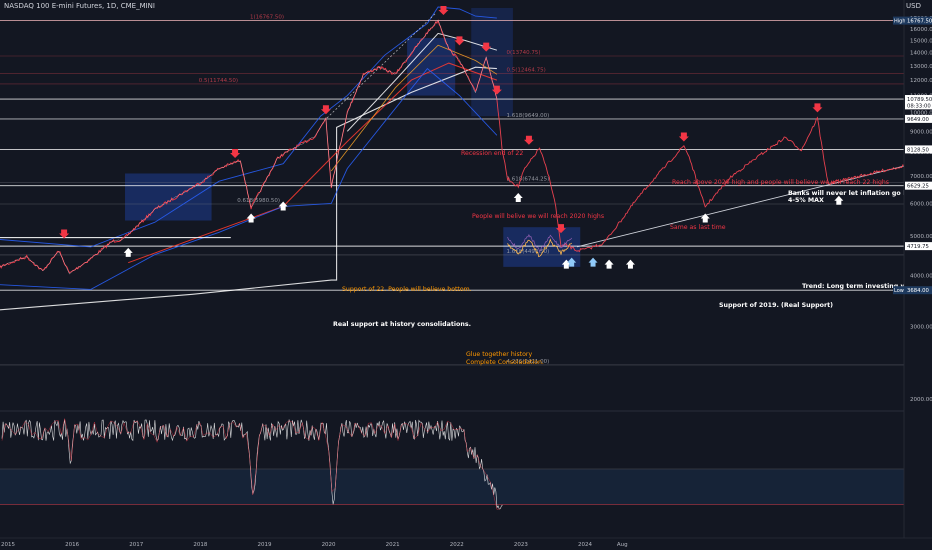 The height and width of the screenshot is (550, 932). I want to click on time-tick-label: 2019, so click(264, 545).